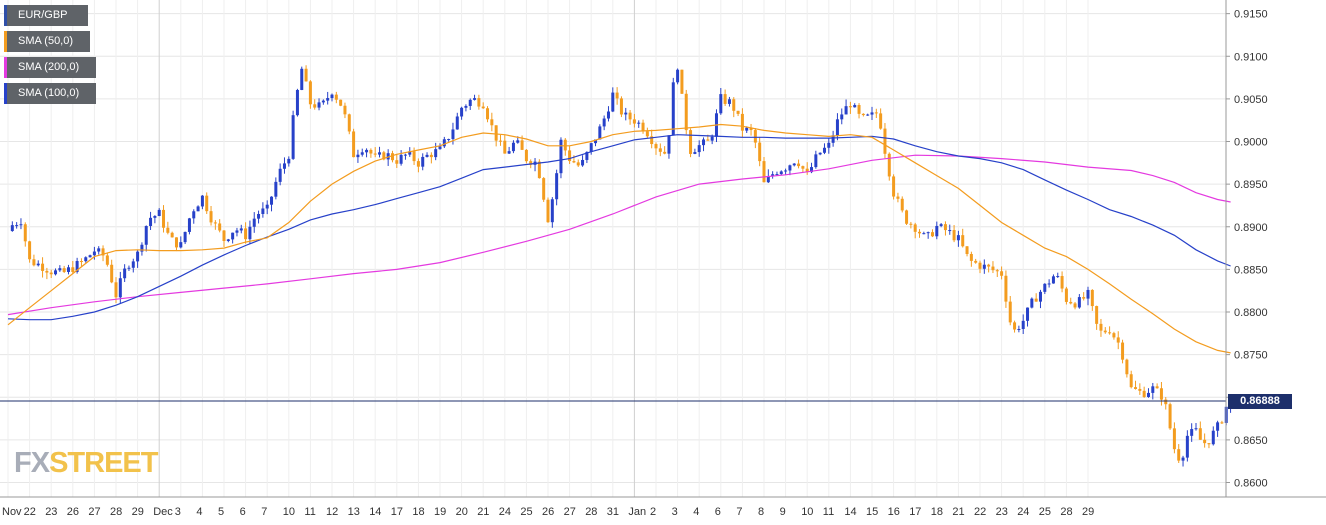 This screenshot has width=1326, height=525. Describe the element at coordinates (243, 512) in the screenshot. I see `x-tick-label: 6` at that location.